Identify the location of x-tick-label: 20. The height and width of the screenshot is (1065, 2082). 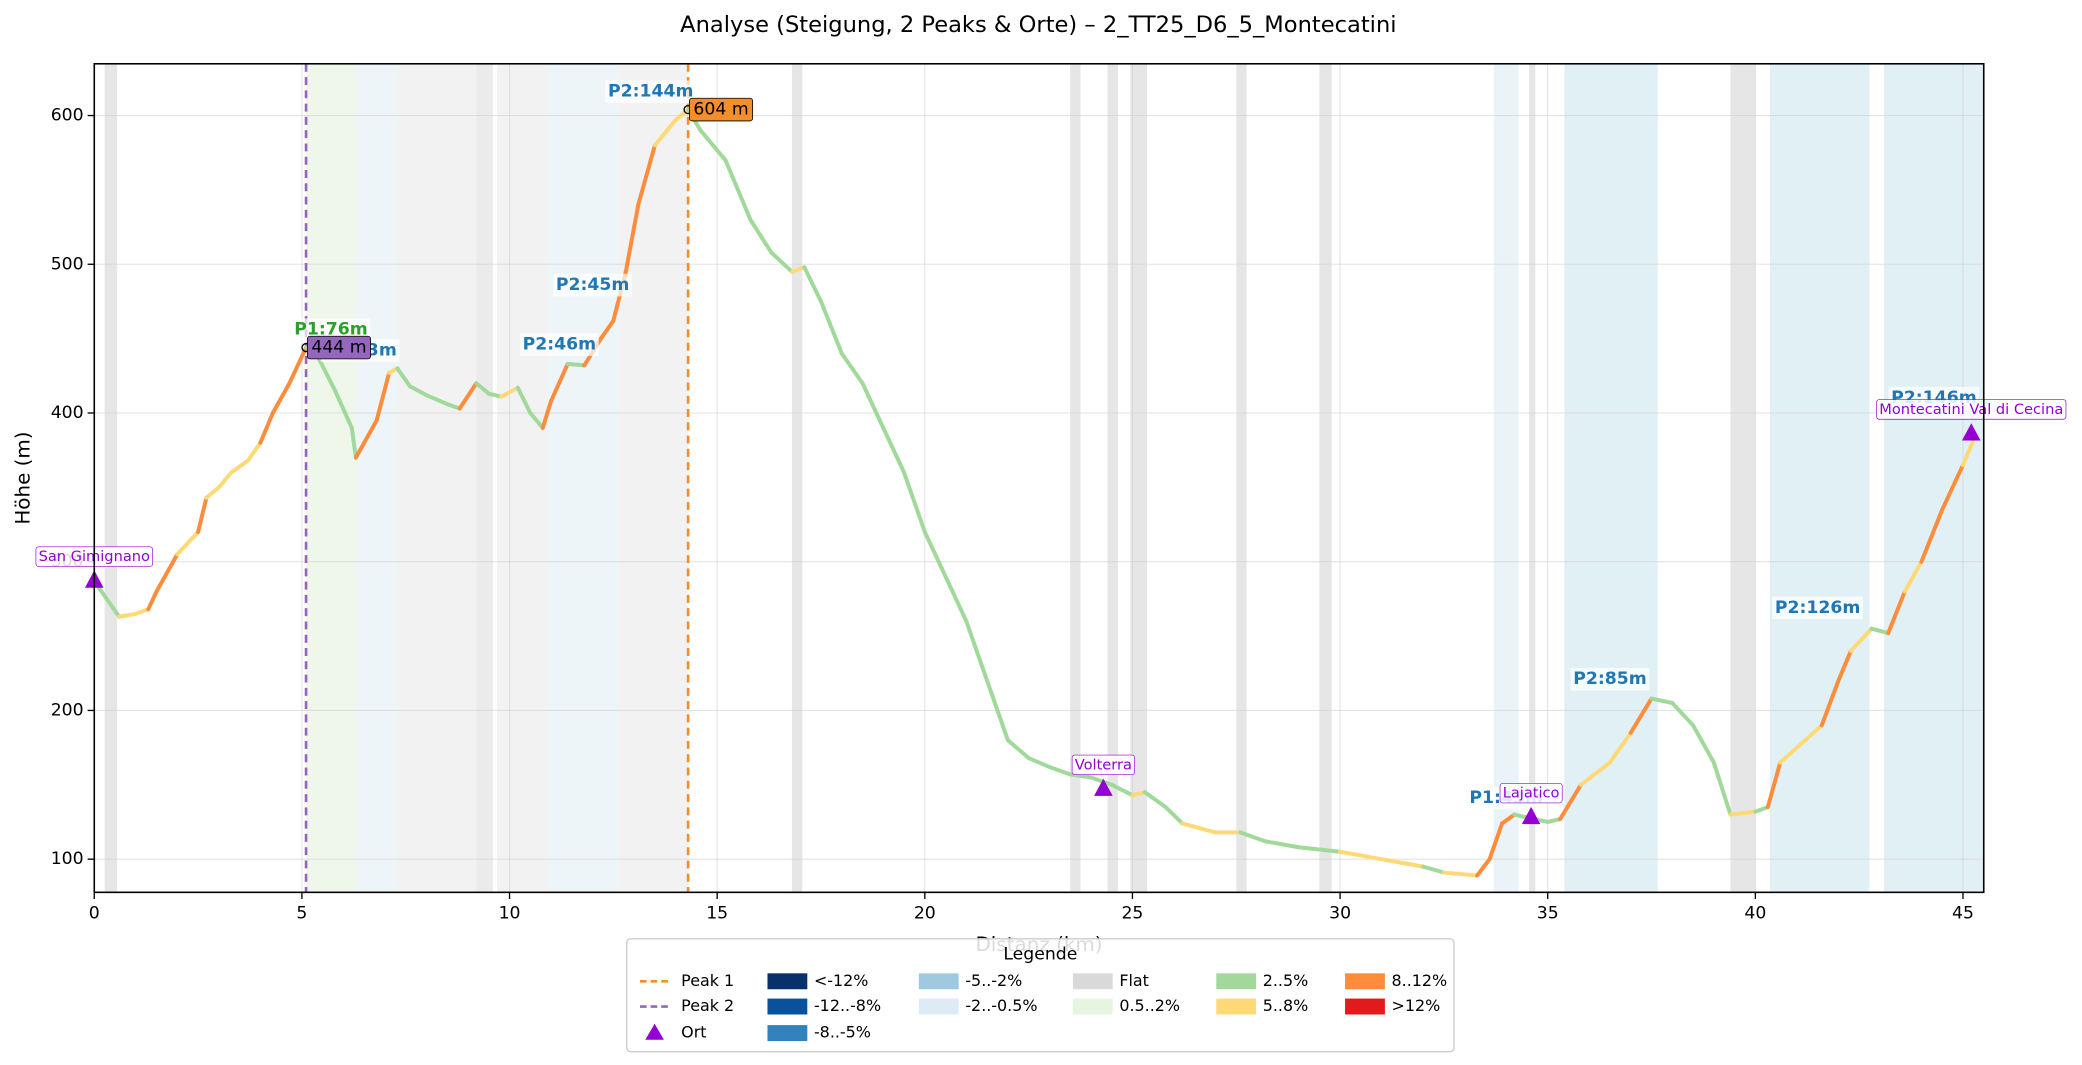
(925, 914).